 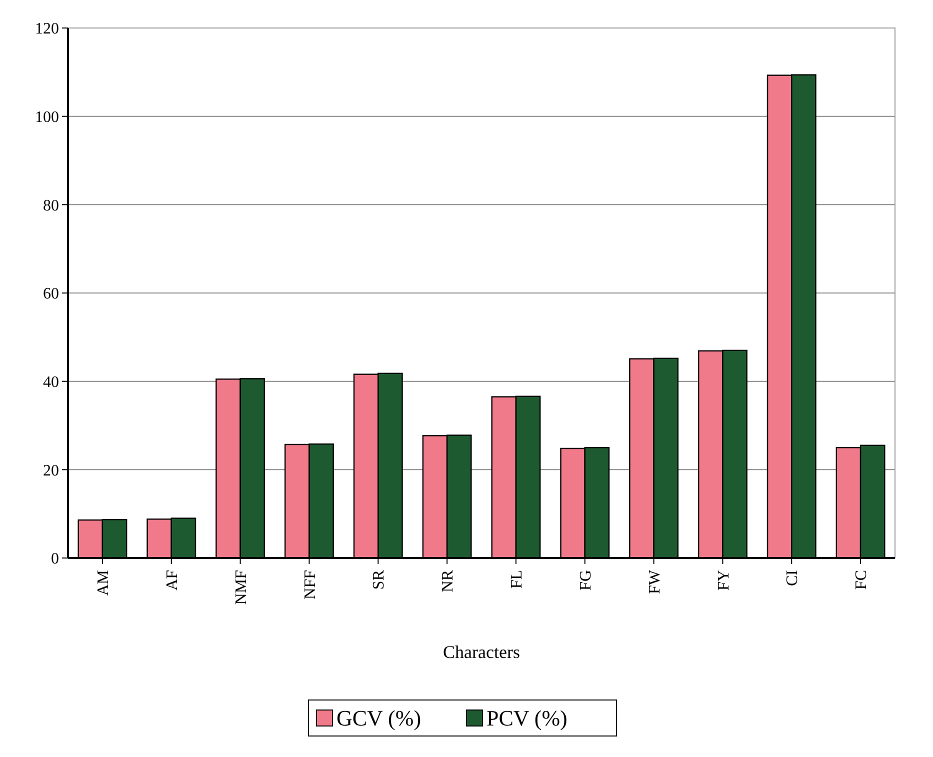 What do you see at coordinates (47, 29) in the screenshot?
I see `y-tick-label: 120` at bounding box center [47, 29].